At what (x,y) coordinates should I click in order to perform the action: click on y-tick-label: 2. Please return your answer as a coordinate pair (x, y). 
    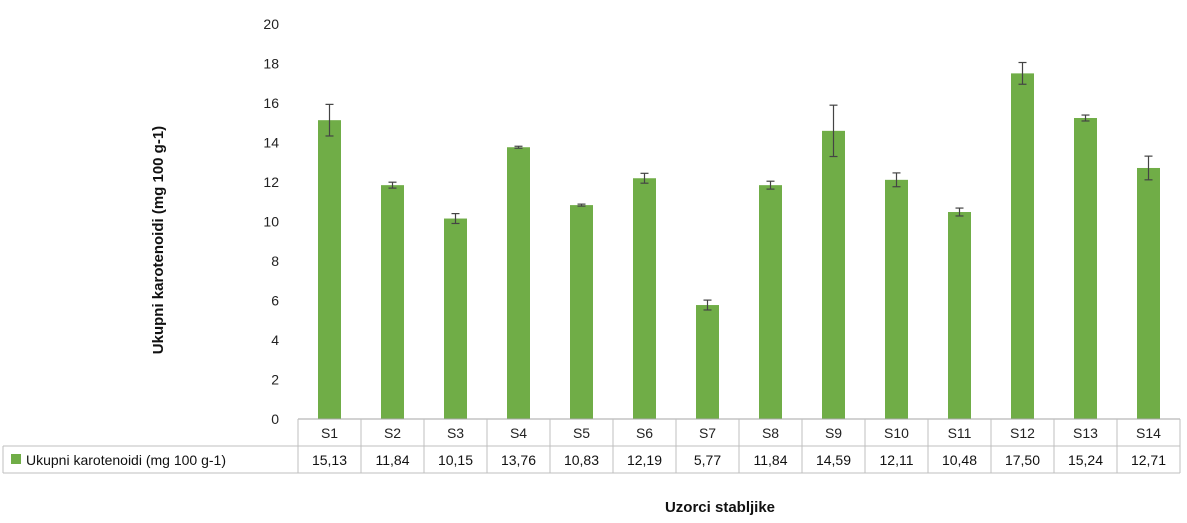
    Looking at the image, I should click on (275, 380).